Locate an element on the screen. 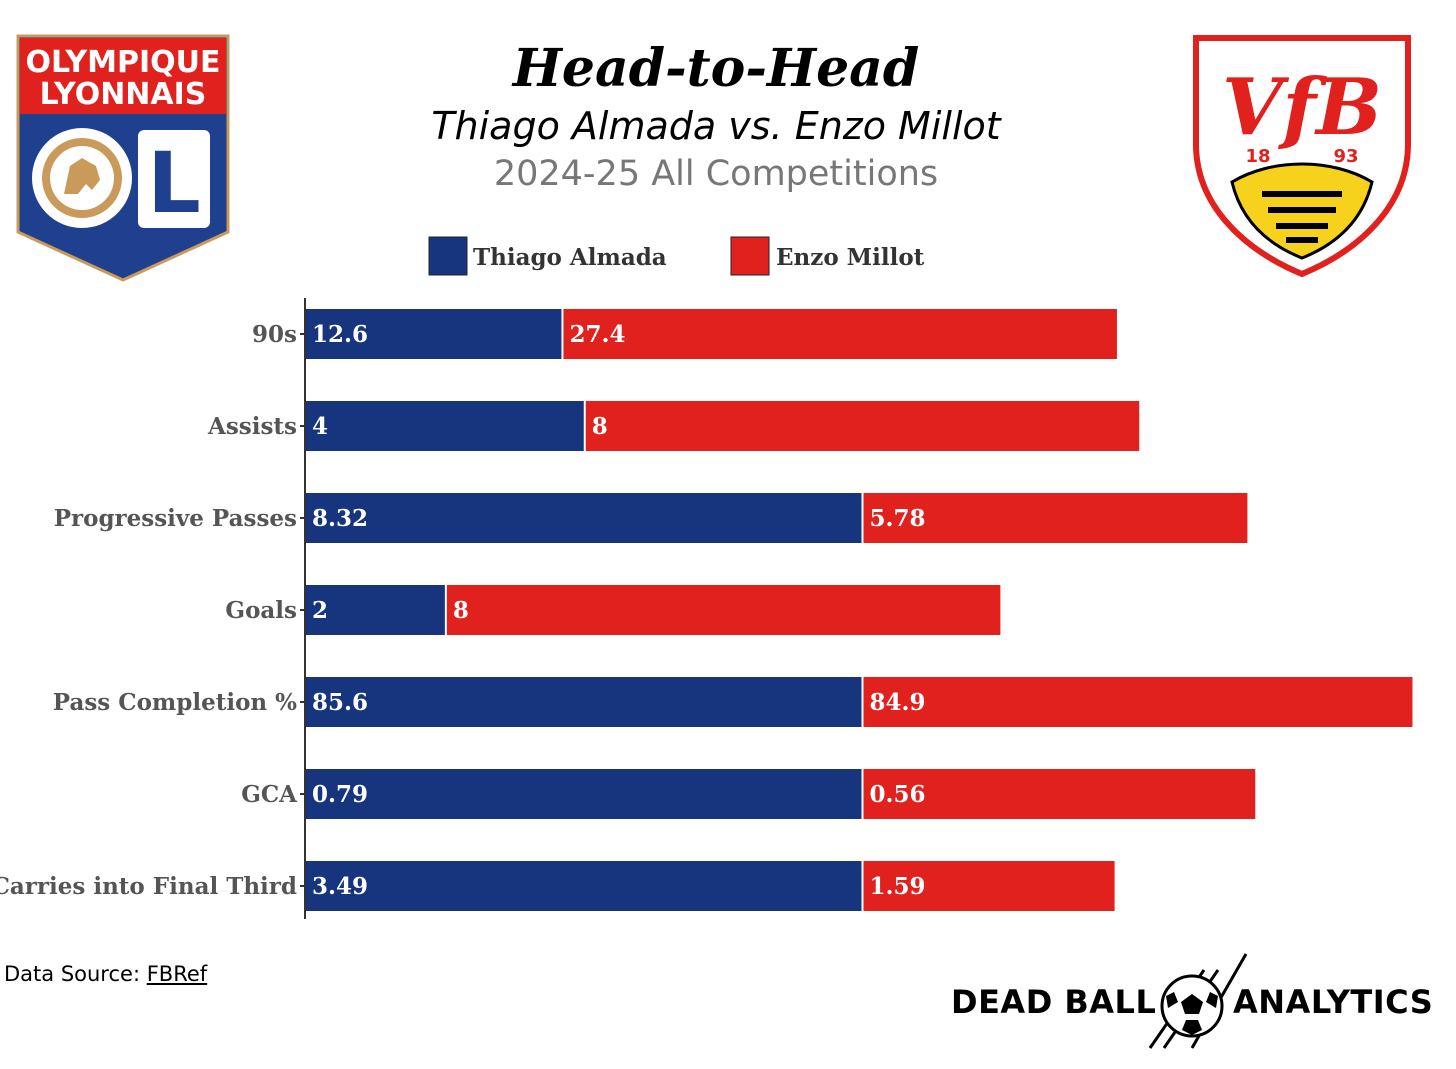 The width and height of the screenshot is (1456, 1069). value-label-almada-carries-into-final-third: 3.49 is located at coordinates (340, 886).